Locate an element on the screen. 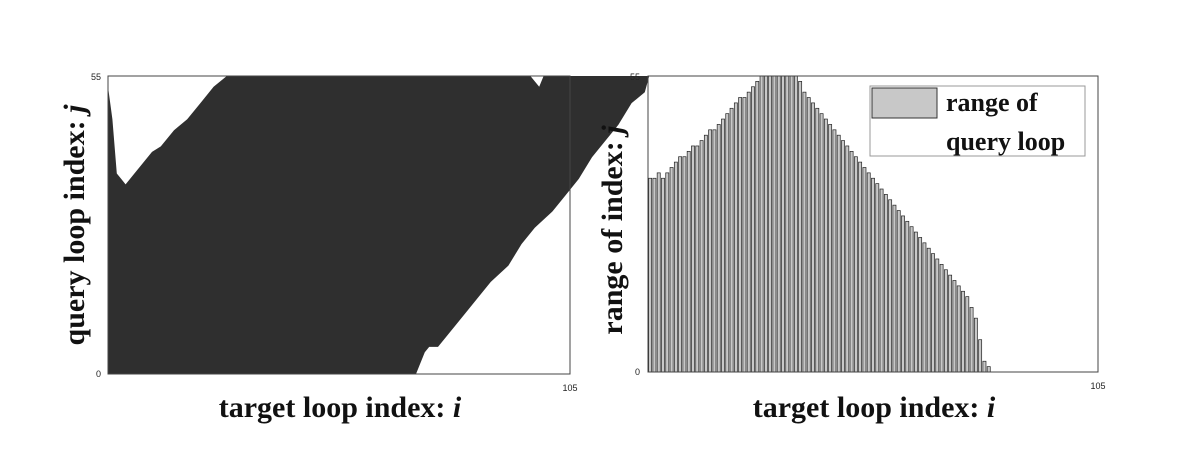  right-x-axis-title: target loop index: i is located at coordinates (874, 407).